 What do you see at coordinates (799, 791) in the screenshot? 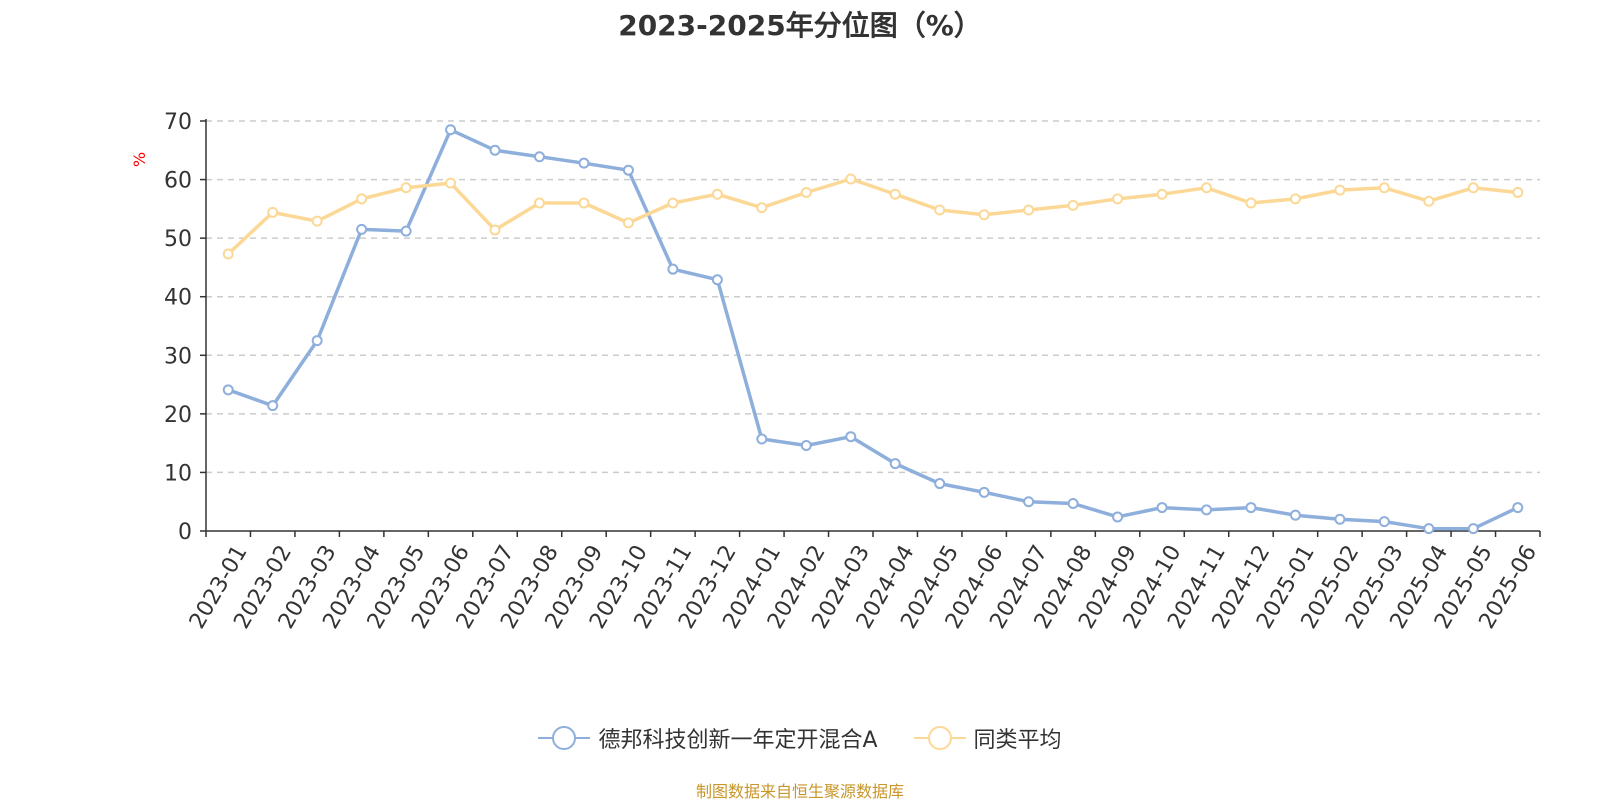
I see `data-source-note: 制图数据来自恒生聚源数据库` at bounding box center [799, 791].